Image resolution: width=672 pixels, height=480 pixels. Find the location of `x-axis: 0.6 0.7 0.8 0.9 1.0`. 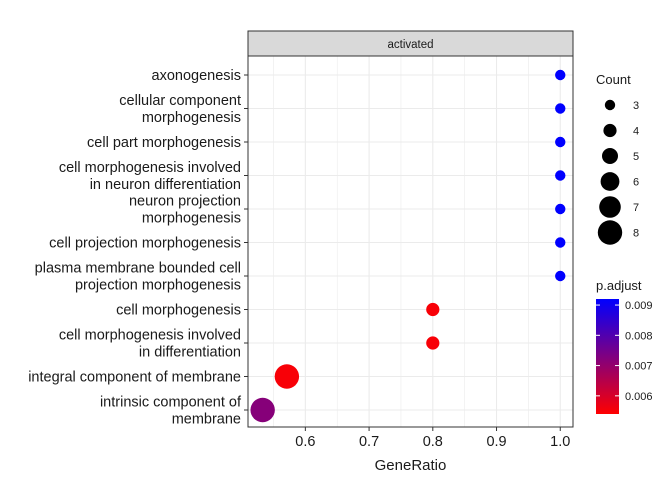

x-axis: 0.6 0.7 0.8 0.9 1.0 is located at coordinates (432, 438).